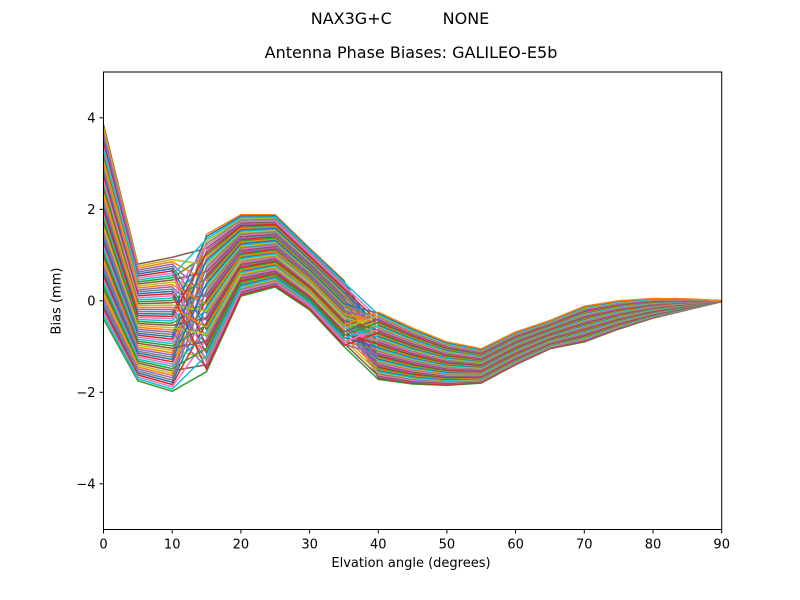  I want to click on y-tick-label: −4, so click(85, 484).